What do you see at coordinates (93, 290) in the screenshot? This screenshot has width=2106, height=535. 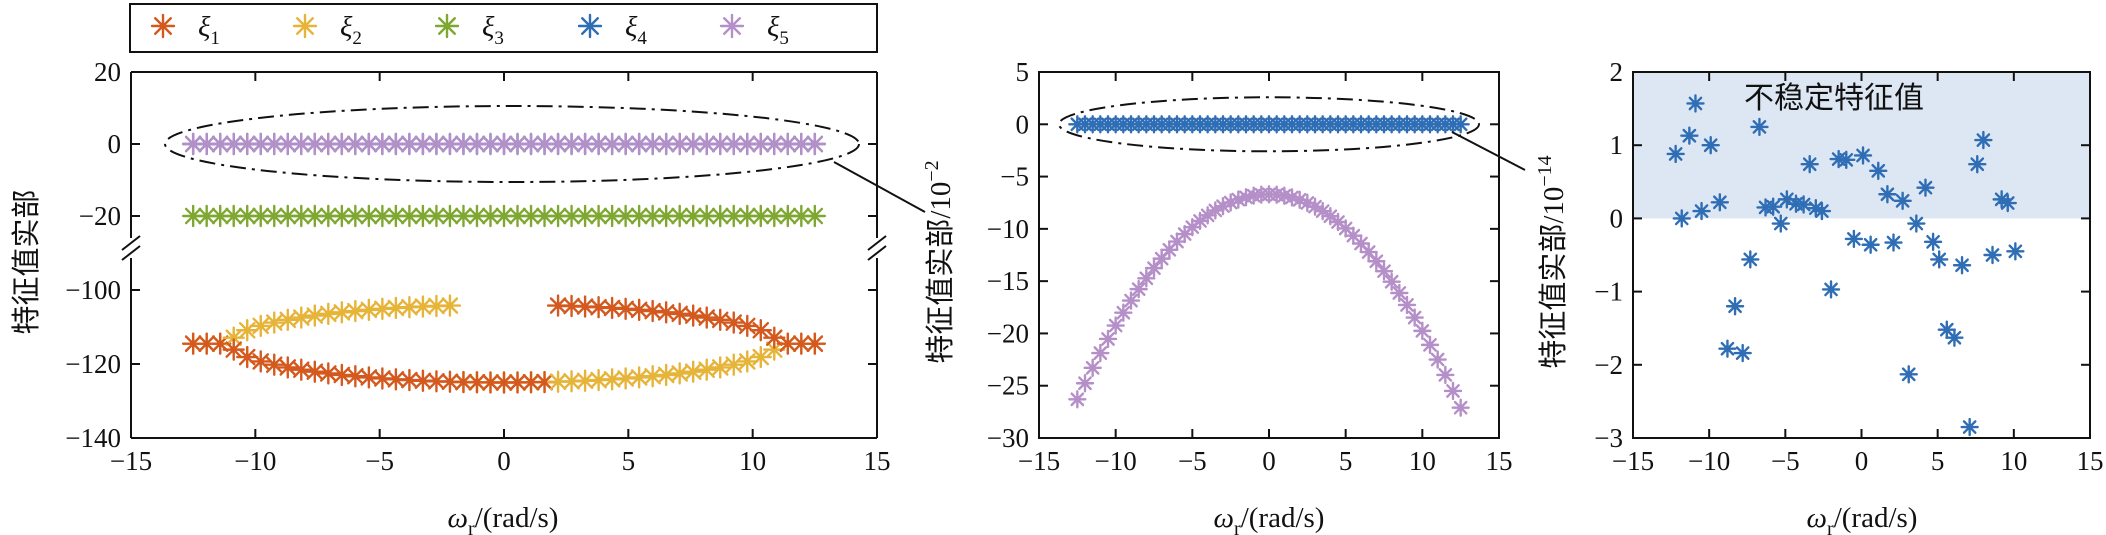 I see `panel-1-ytick-label: −100` at bounding box center [93, 290].